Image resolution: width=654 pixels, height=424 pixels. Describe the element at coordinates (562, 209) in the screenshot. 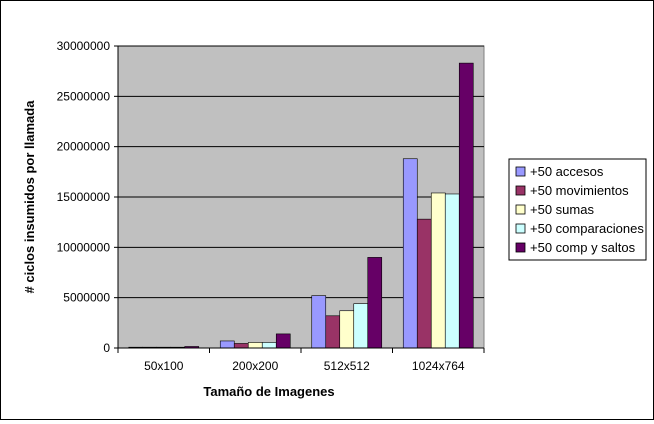

I see `legend-label: +50 sumas` at that location.